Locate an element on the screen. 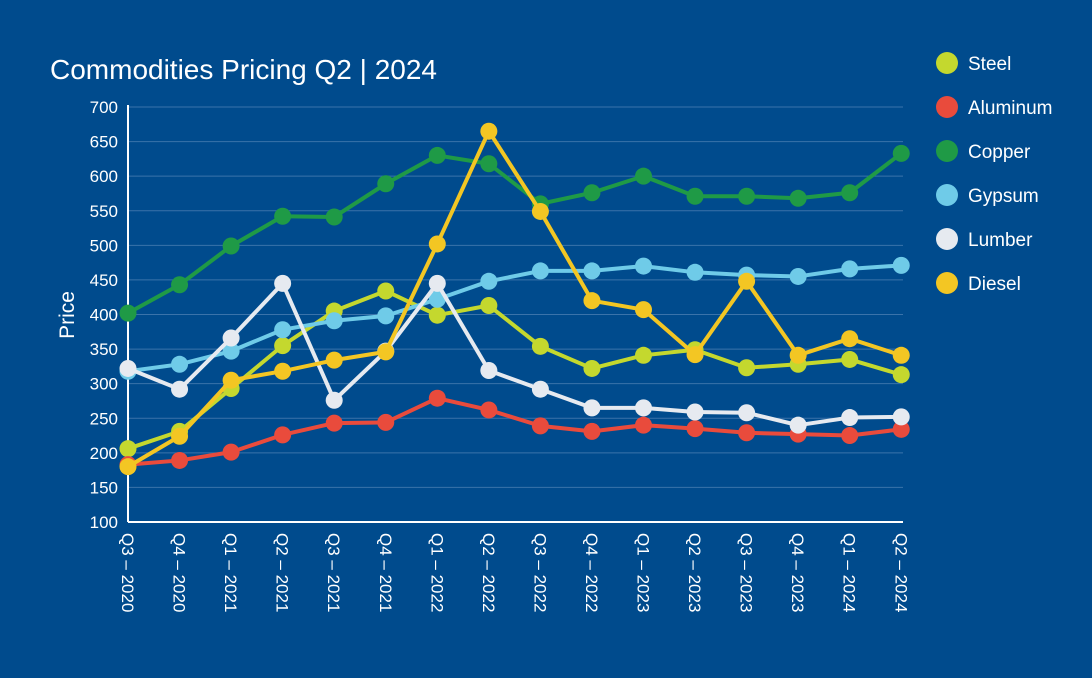 This screenshot has height=678, width=1092. legend-marker-diesel is located at coordinates (947, 283).